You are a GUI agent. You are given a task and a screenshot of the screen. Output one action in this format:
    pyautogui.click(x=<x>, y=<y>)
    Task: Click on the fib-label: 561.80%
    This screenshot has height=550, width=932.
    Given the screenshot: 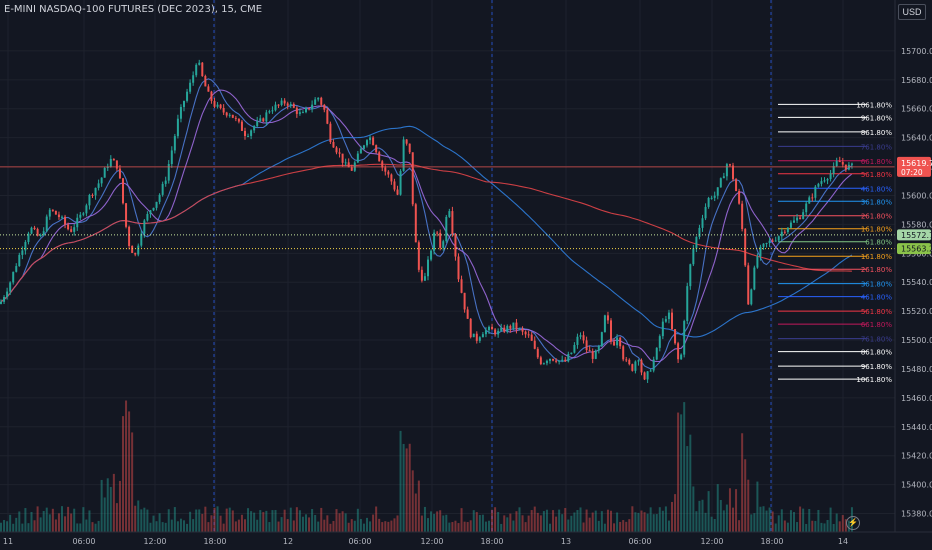 What is the action you would take?
    pyautogui.click(x=876, y=312)
    